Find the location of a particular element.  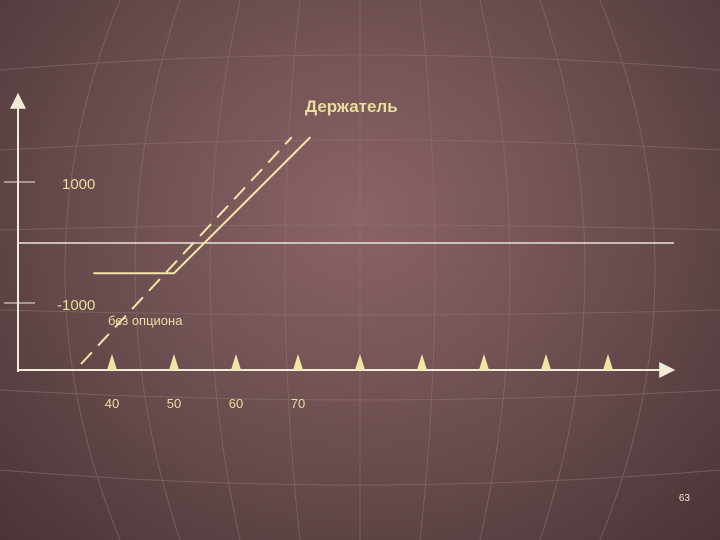

y-tick-label-minus-1000: -1000 is located at coordinates (76, 305).